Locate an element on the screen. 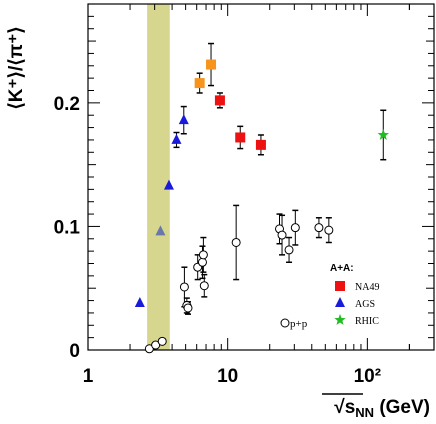  pp-annotation-marker is located at coordinates (285, 323).